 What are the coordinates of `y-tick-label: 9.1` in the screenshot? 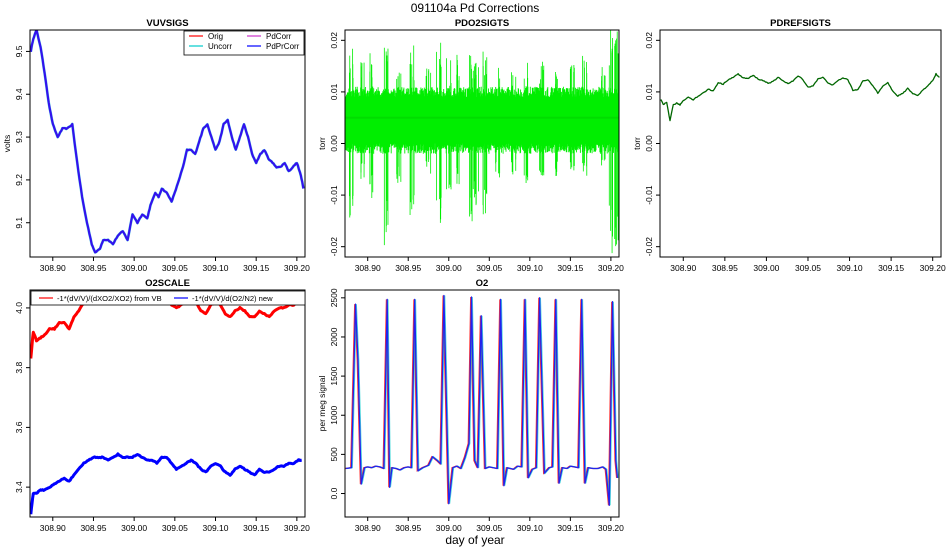 It's located at (19, 223).